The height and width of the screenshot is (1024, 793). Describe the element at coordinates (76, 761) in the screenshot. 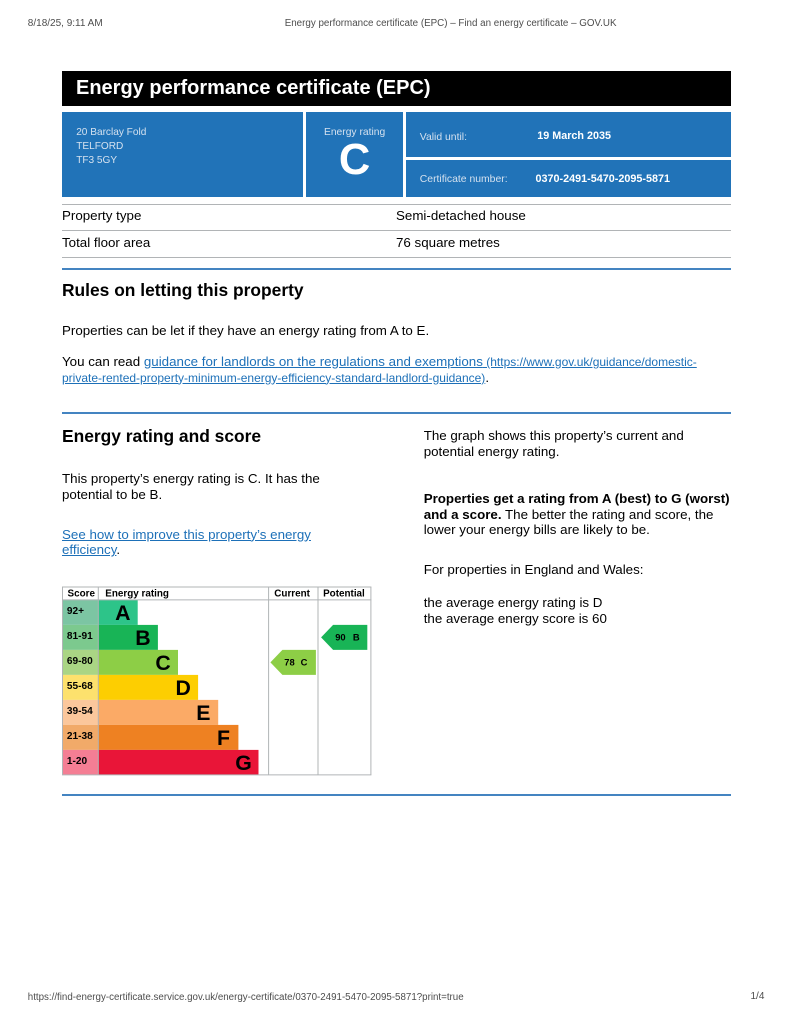

I see `svg-text: 1-20` at that location.